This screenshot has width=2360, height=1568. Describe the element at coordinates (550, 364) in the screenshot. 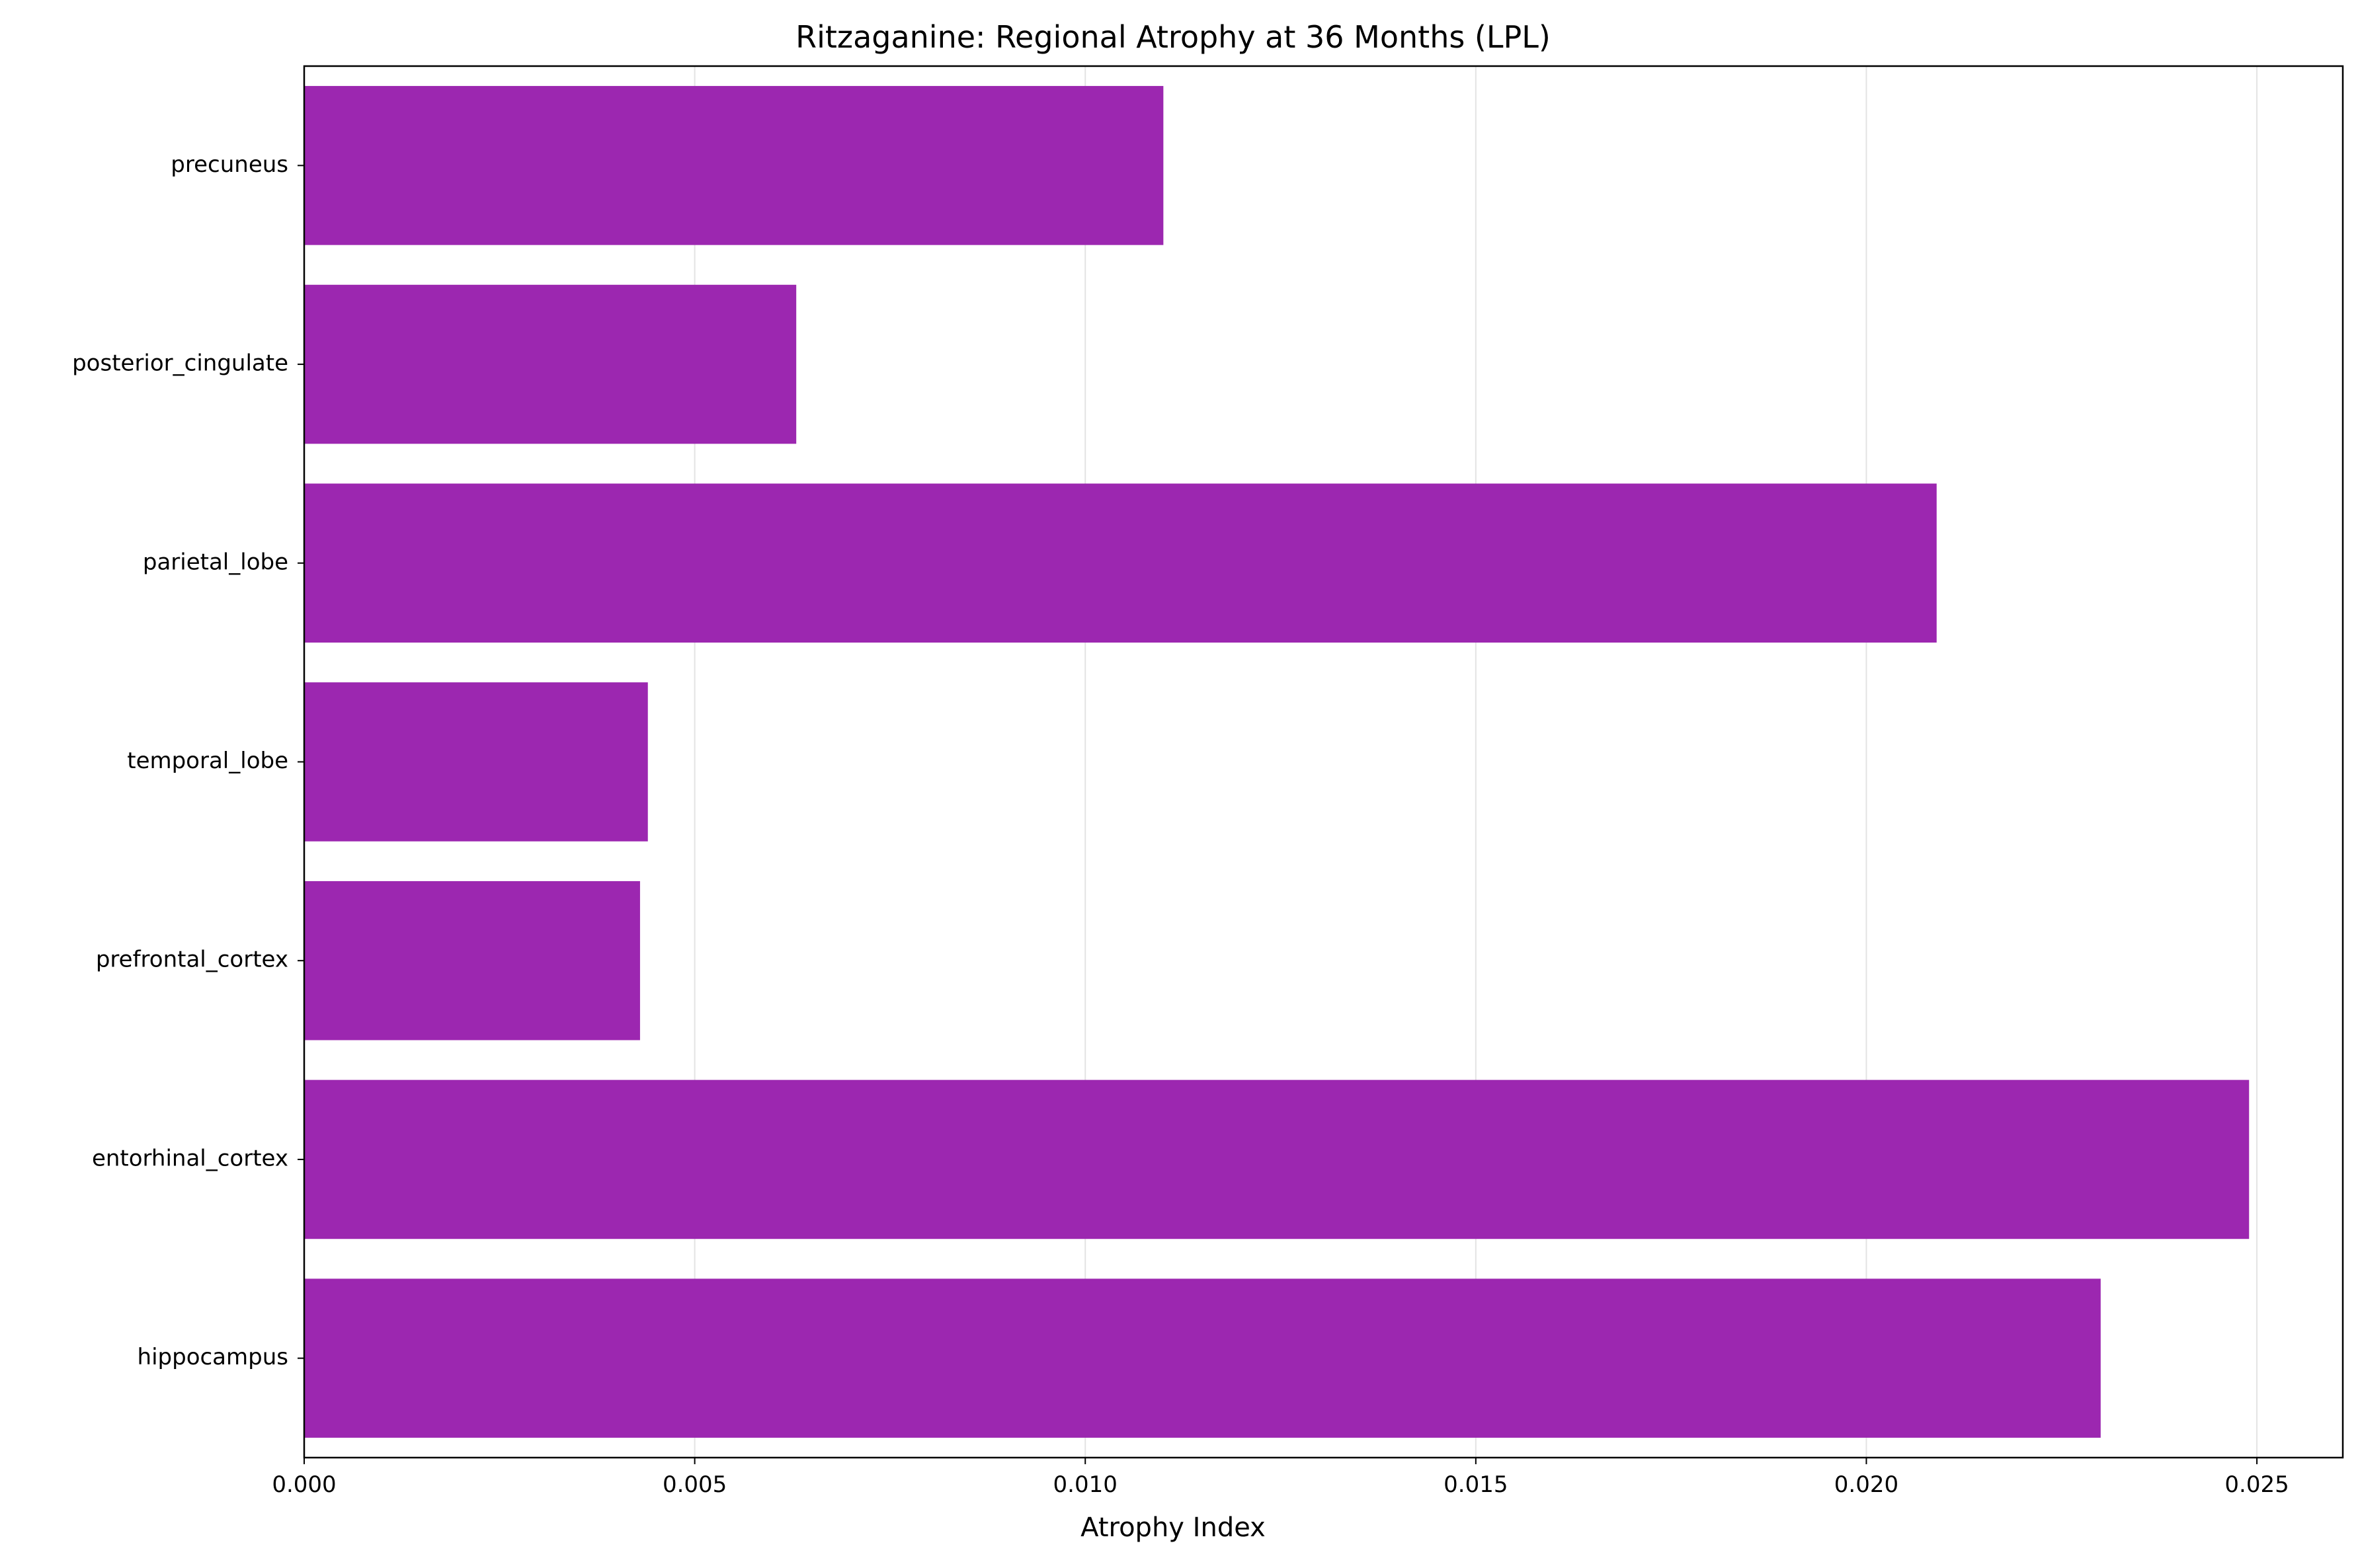

I see `bar-posterior-cingulate` at that location.